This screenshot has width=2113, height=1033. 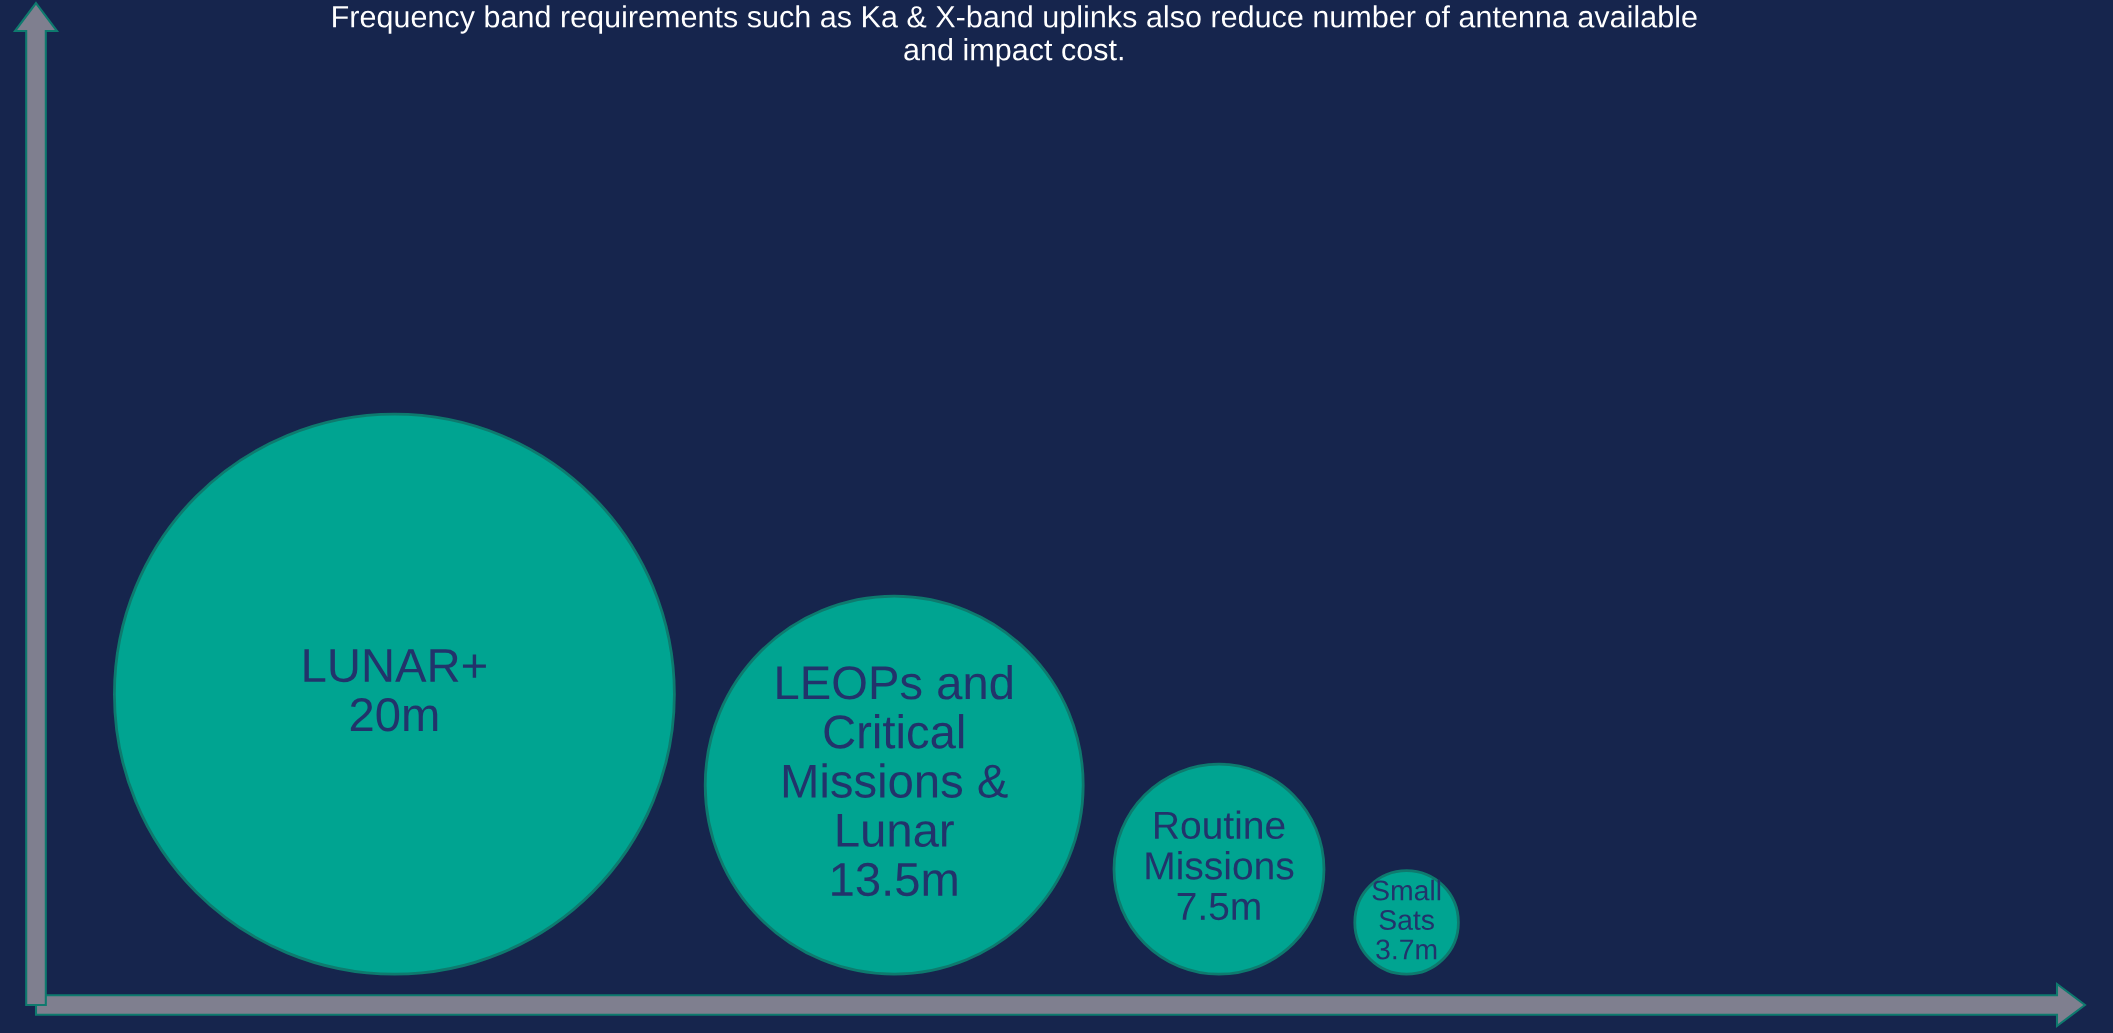 What do you see at coordinates (394, 715) in the screenshot?
I see `data-label: 20m` at bounding box center [394, 715].